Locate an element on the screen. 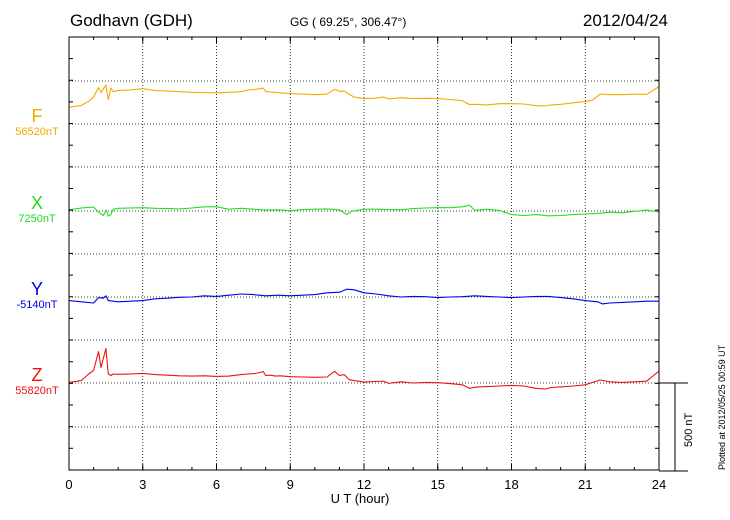 The image size is (730, 520). x-tick-label: 9 is located at coordinates (290, 484).